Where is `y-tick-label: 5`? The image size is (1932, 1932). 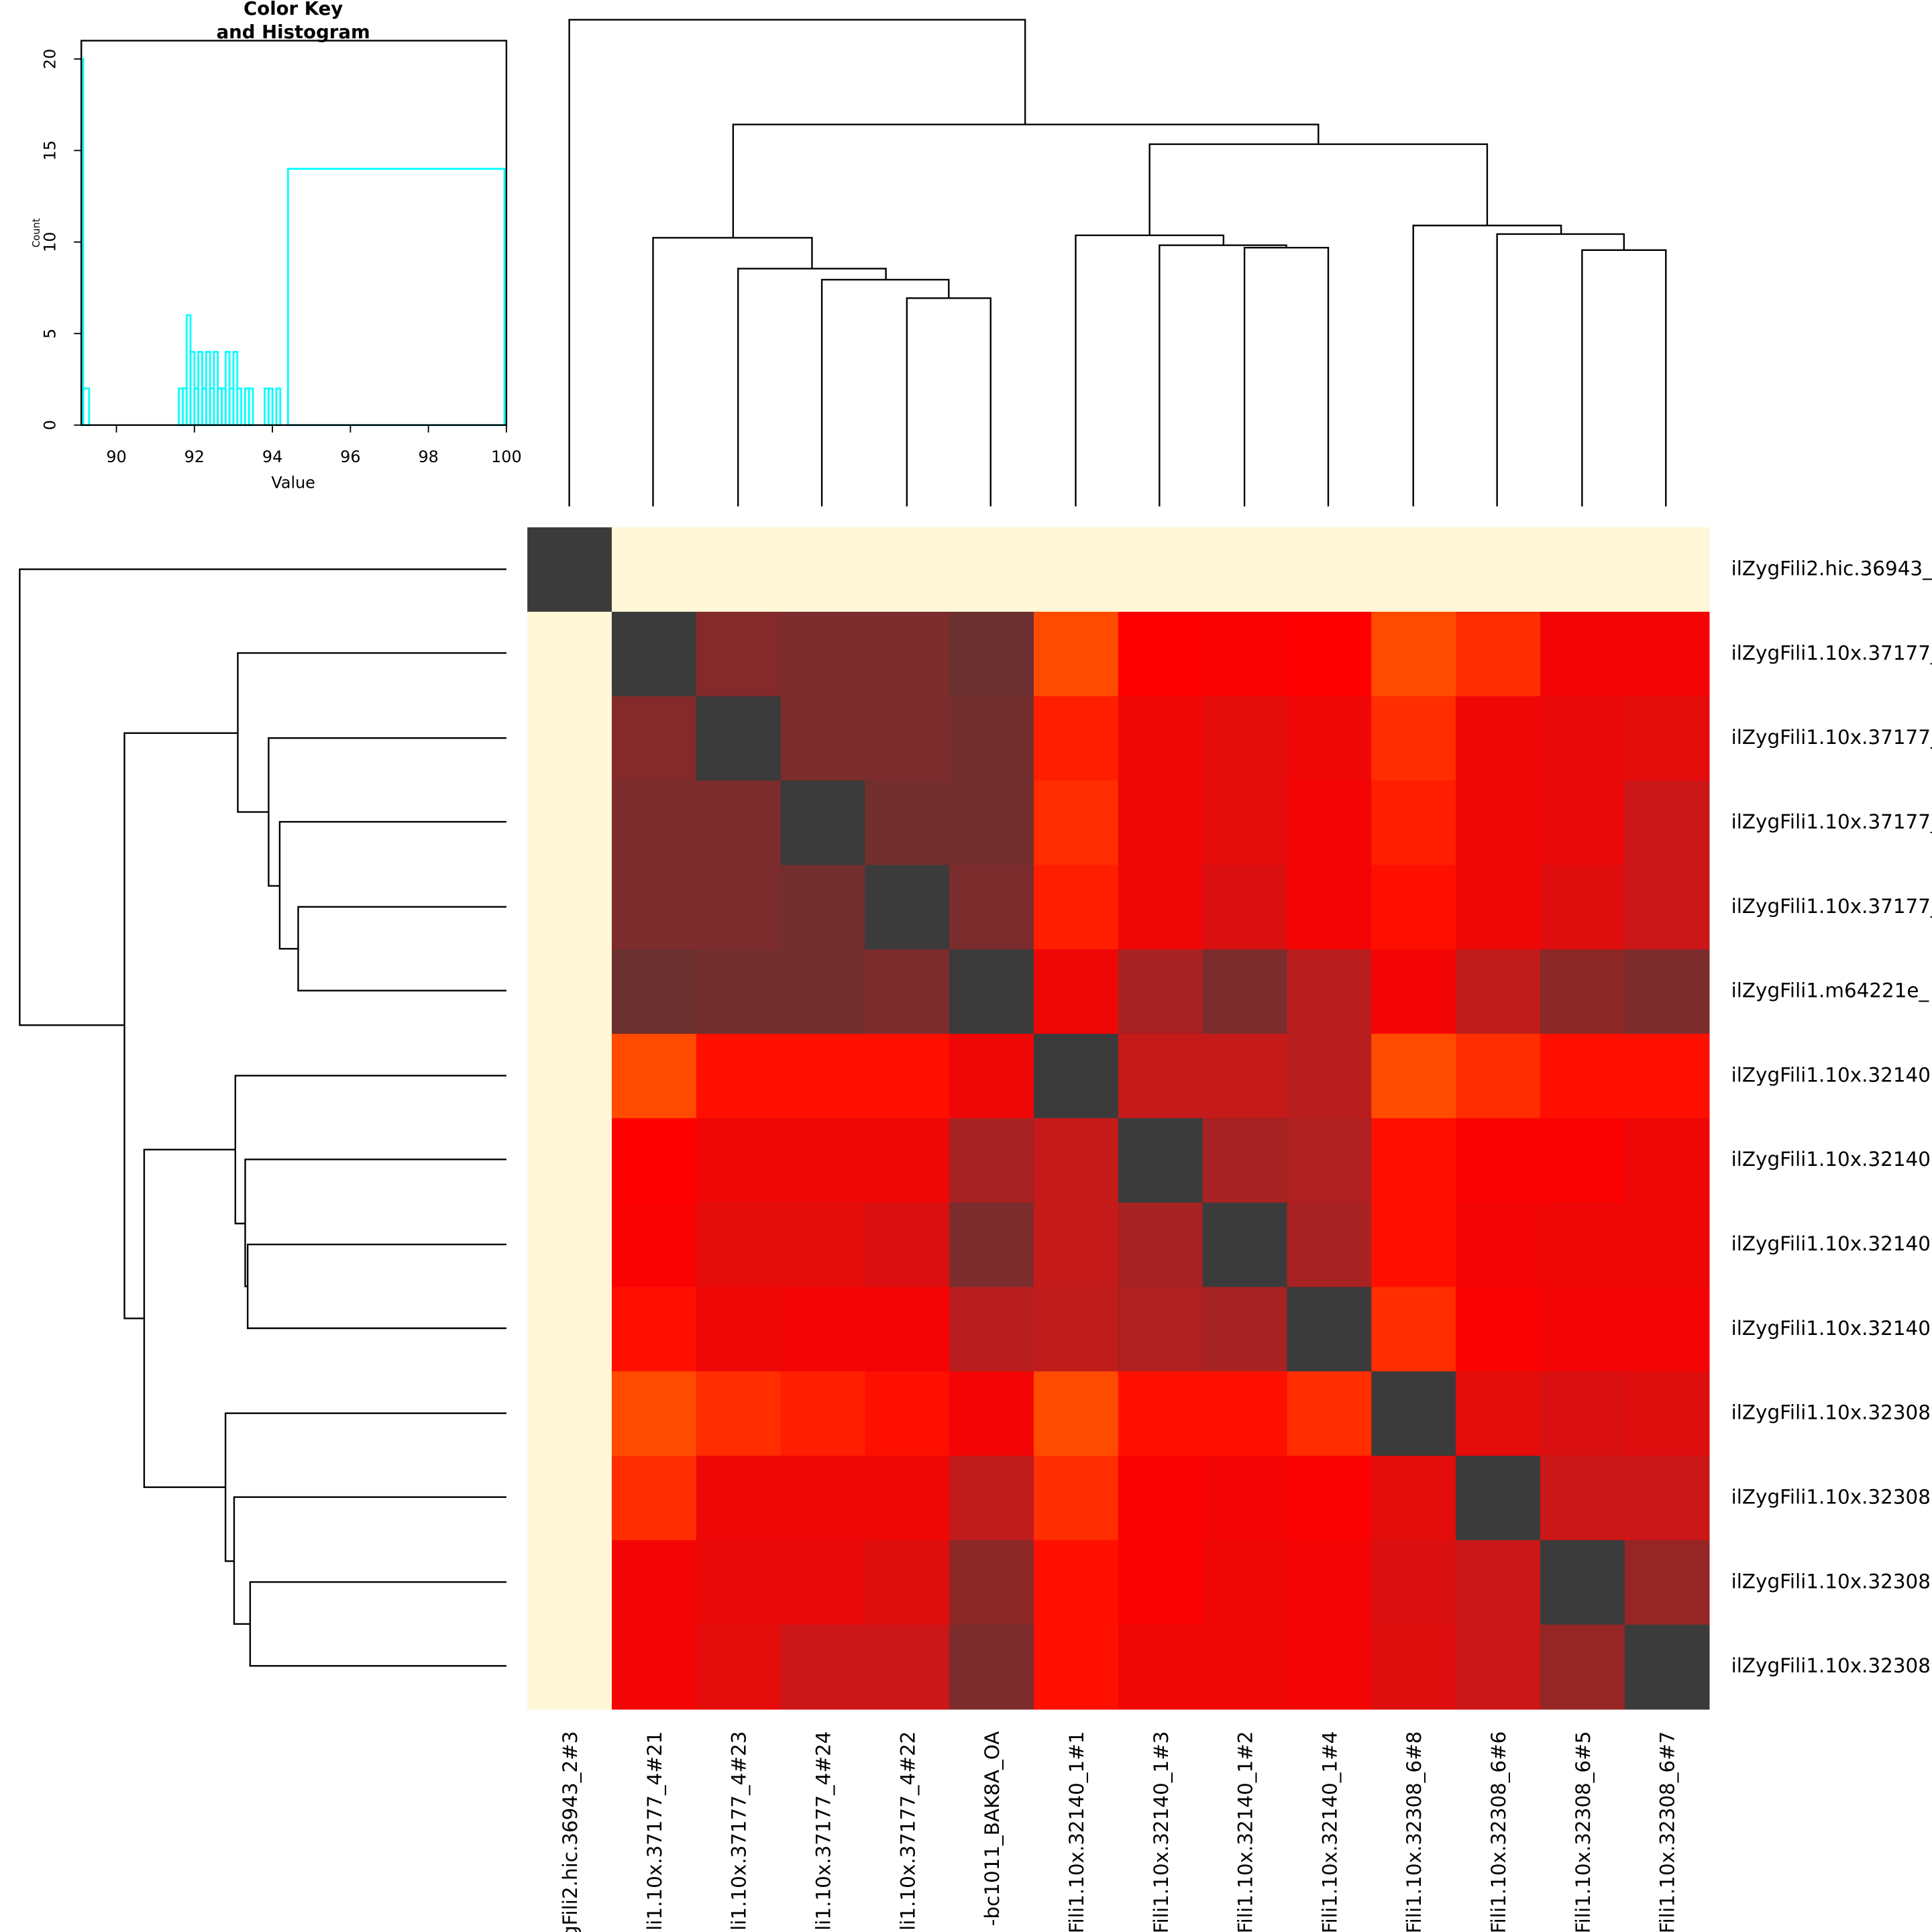 y-tick-label: 5 is located at coordinates (50, 334).